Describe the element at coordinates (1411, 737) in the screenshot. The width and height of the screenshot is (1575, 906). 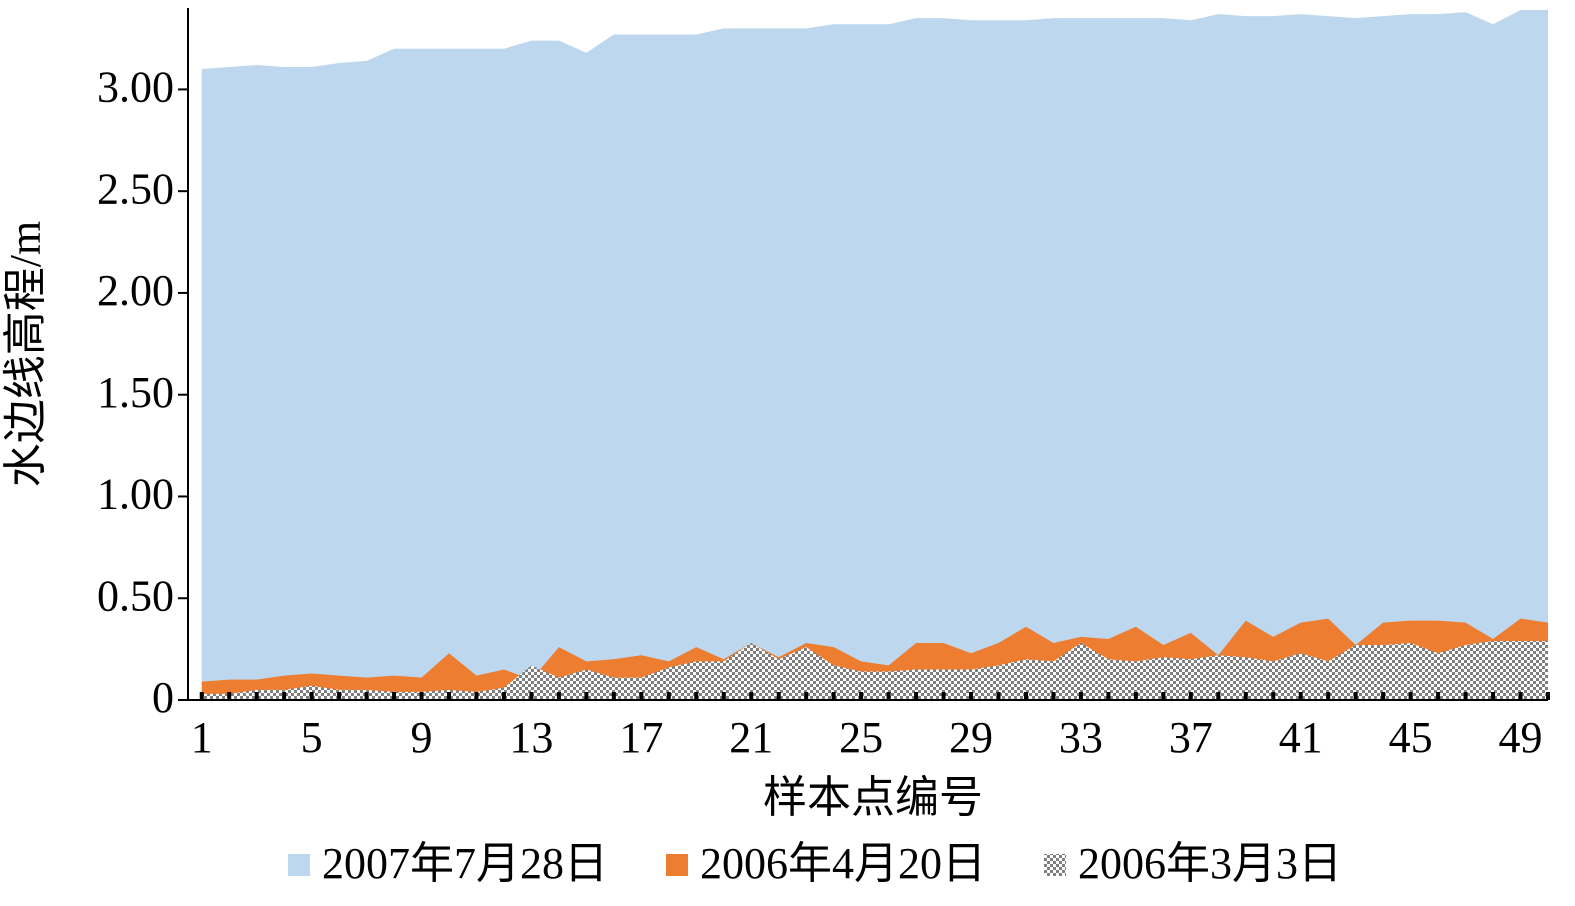
I see `x-tick-label: 45` at that location.